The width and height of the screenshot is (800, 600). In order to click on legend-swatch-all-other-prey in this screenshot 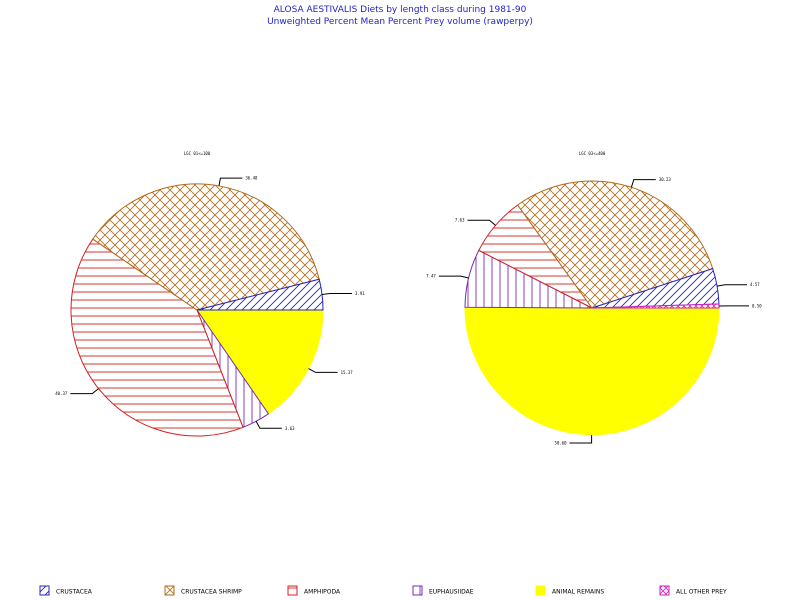, I will do `click(664, 590)`.